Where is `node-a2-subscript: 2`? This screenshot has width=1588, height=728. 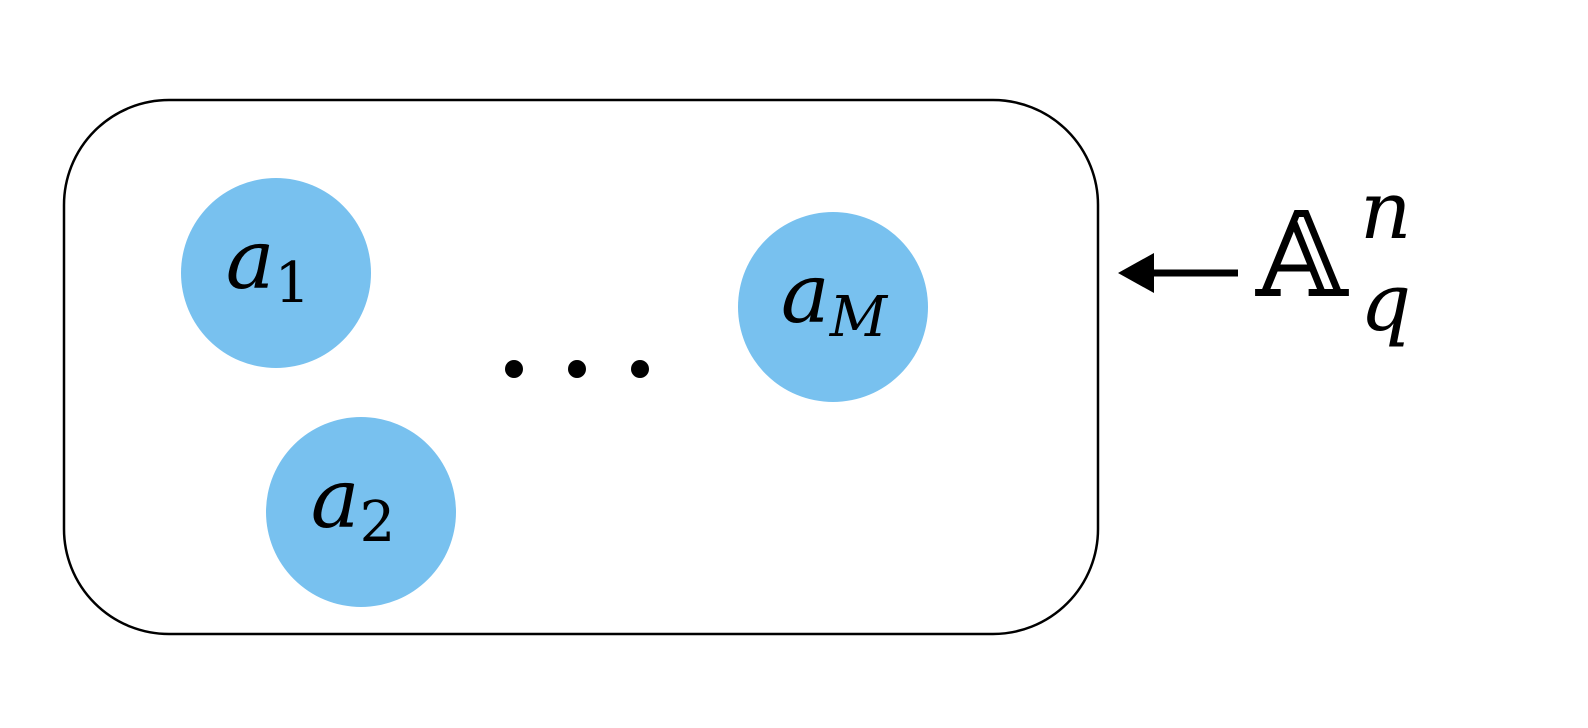
node-a2-subscript: 2 is located at coordinates (378, 522).